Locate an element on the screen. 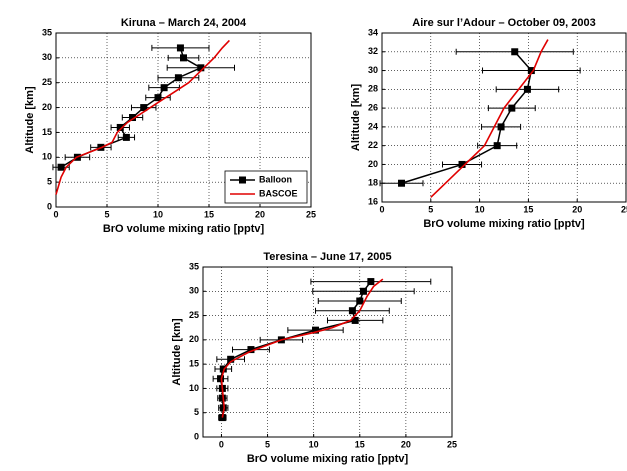  y-tick-label: 24 is located at coordinates (373, 126).